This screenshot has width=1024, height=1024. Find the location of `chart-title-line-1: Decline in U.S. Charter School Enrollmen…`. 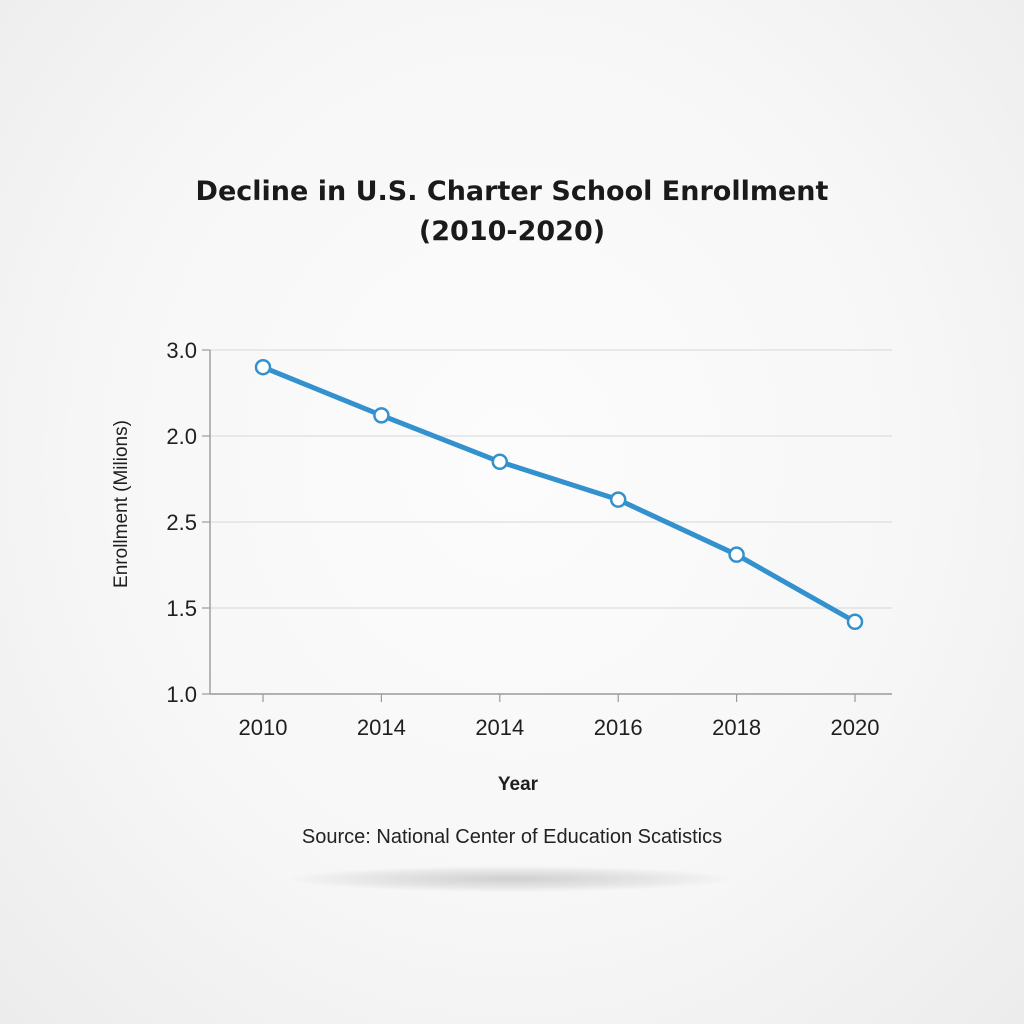

chart-title-line-1: Decline in U.S. Charter School Enrollmen… is located at coordinates (512, 191).